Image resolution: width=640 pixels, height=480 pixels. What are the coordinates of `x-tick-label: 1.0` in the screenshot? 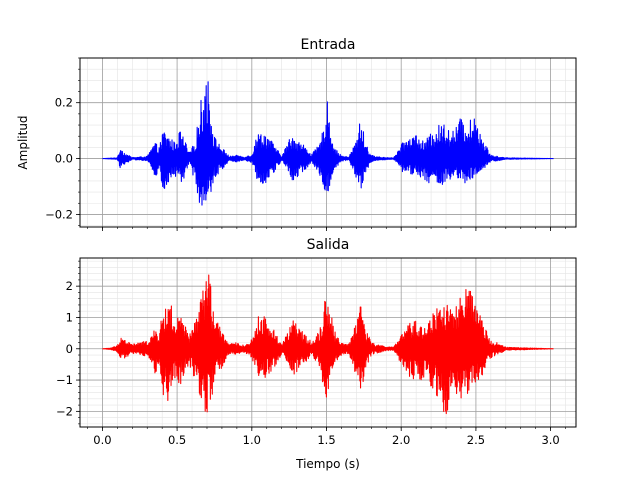 It's located at (252, 440).